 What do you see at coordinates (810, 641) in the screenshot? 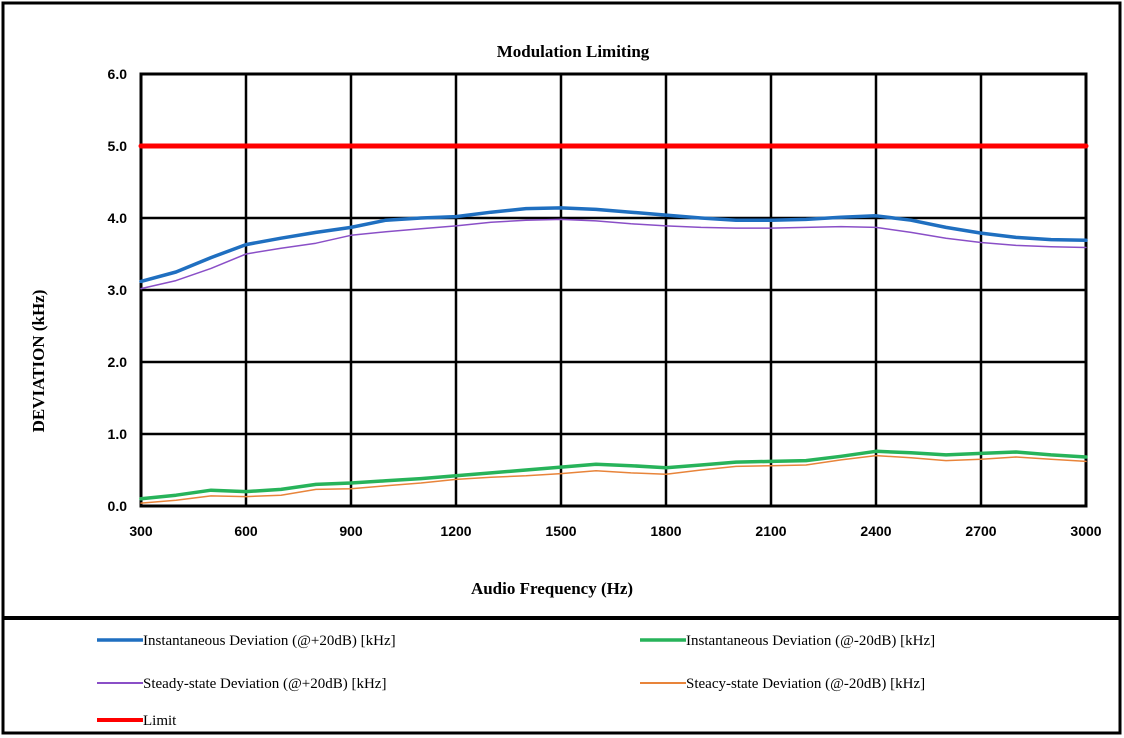
I see `legend-label: Instantaneous Deviation (@-20dB) [kHz]` at bounding box center [810, 641].